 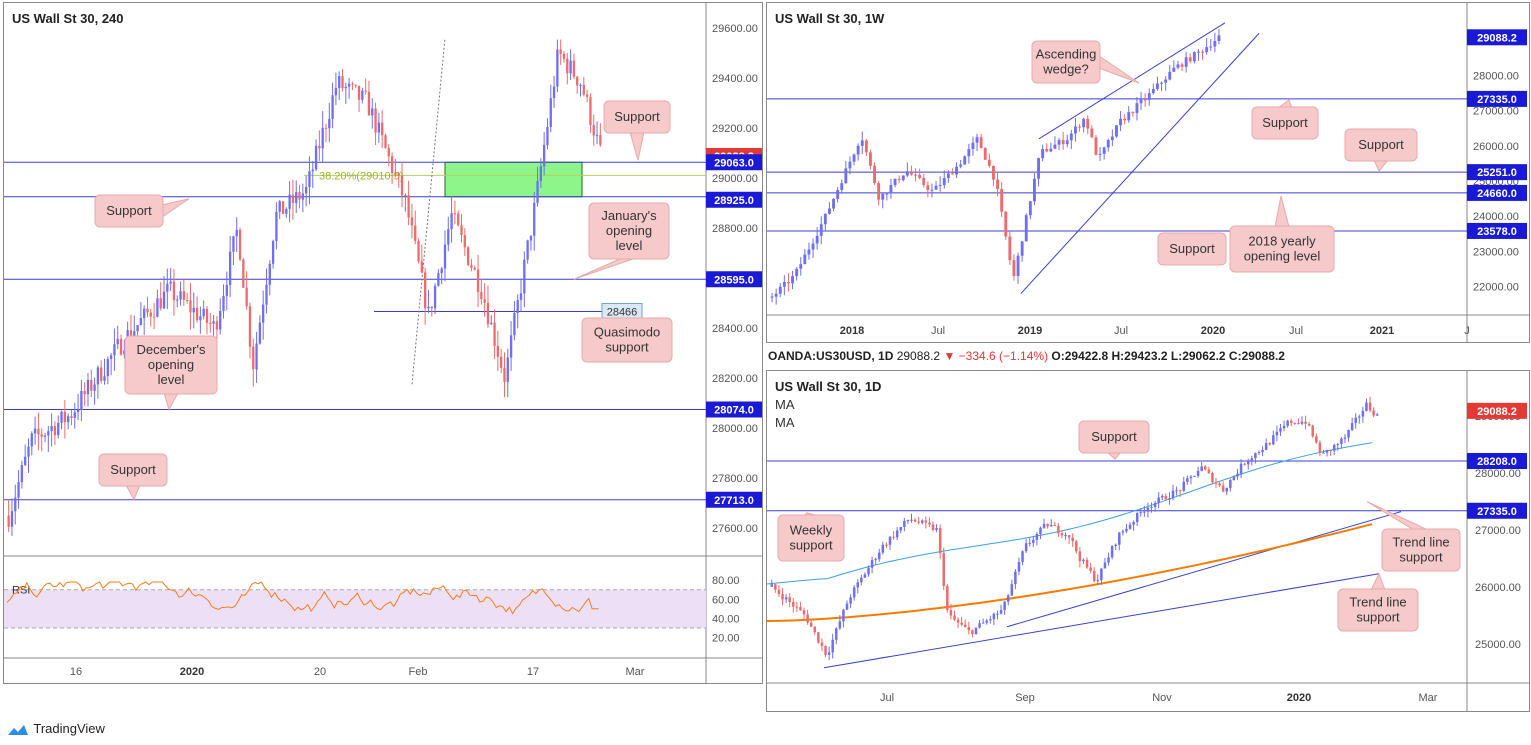 I want to click on callout-text: support, so click(x=1378, y=617).